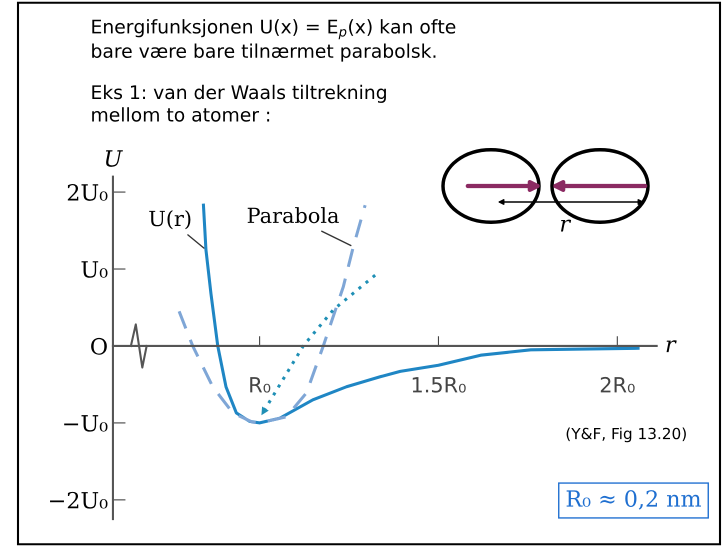 The width and height of the screenshot is (724, 547). What do you see at coordinates (566, 226) in the screenshot?
I see `annotation: r` at bounding box center [566, 226].